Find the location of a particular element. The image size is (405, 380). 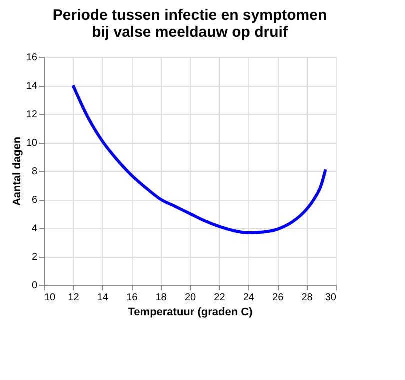

x-tick-label: 14 is located at coordinates (103, 298).